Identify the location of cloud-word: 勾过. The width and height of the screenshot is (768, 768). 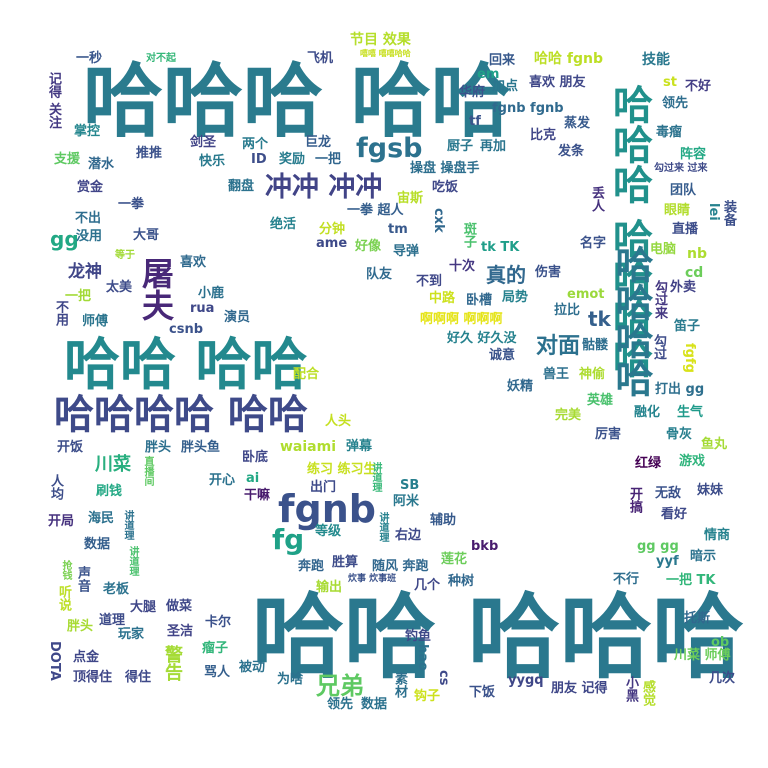
(658, 347).